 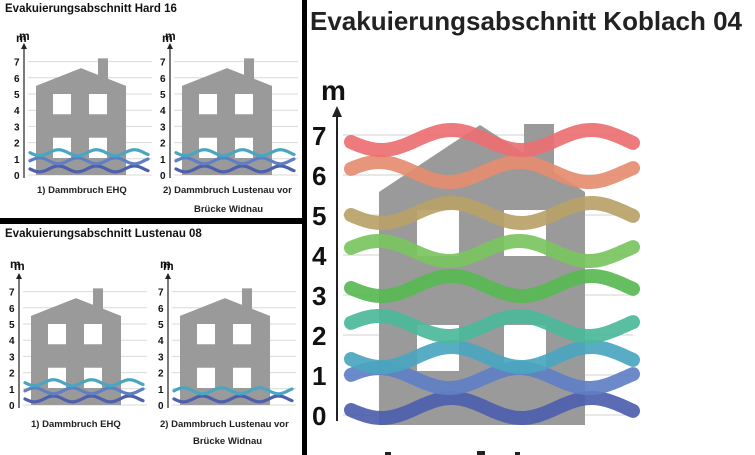 I want to click on panel-title: Evakuierungsabschnitt Lustenau 08, so click(x=103, y=234).